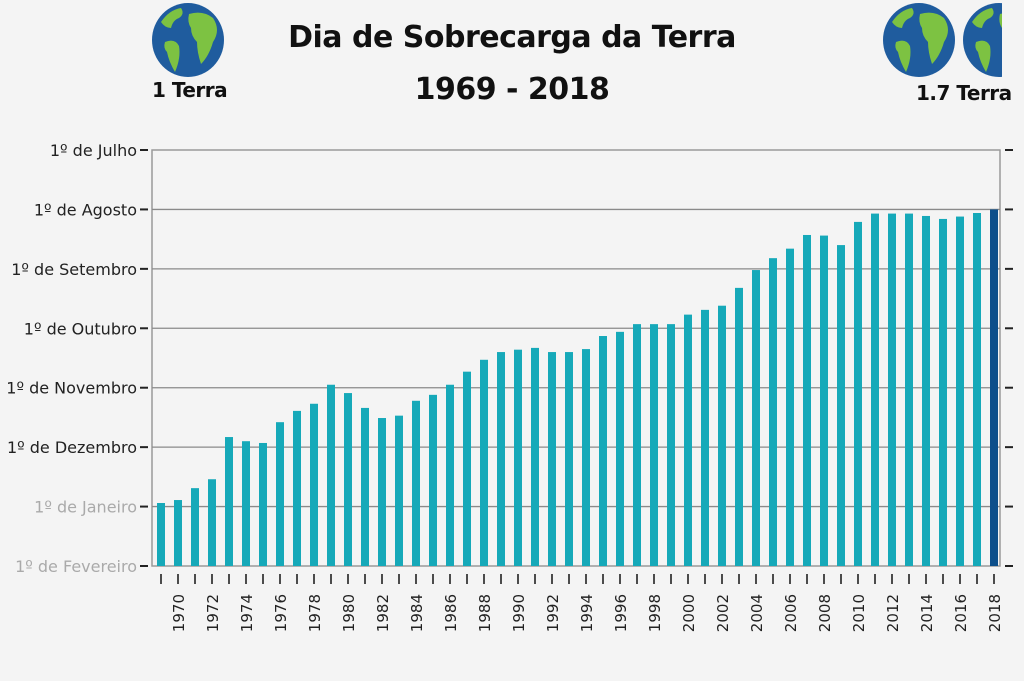 This screenshot has width=1024, height=681. Describe the element at coordinates (926, 391) in the screenshot. I see `bar-2014` at that location.